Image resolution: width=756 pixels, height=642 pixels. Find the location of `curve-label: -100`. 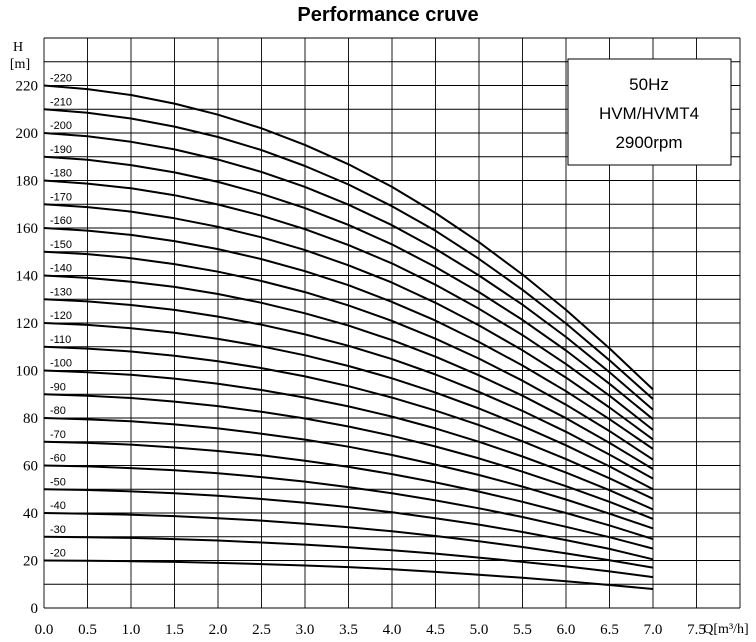

curve-label: -100 is located at coordinates (61, 364).